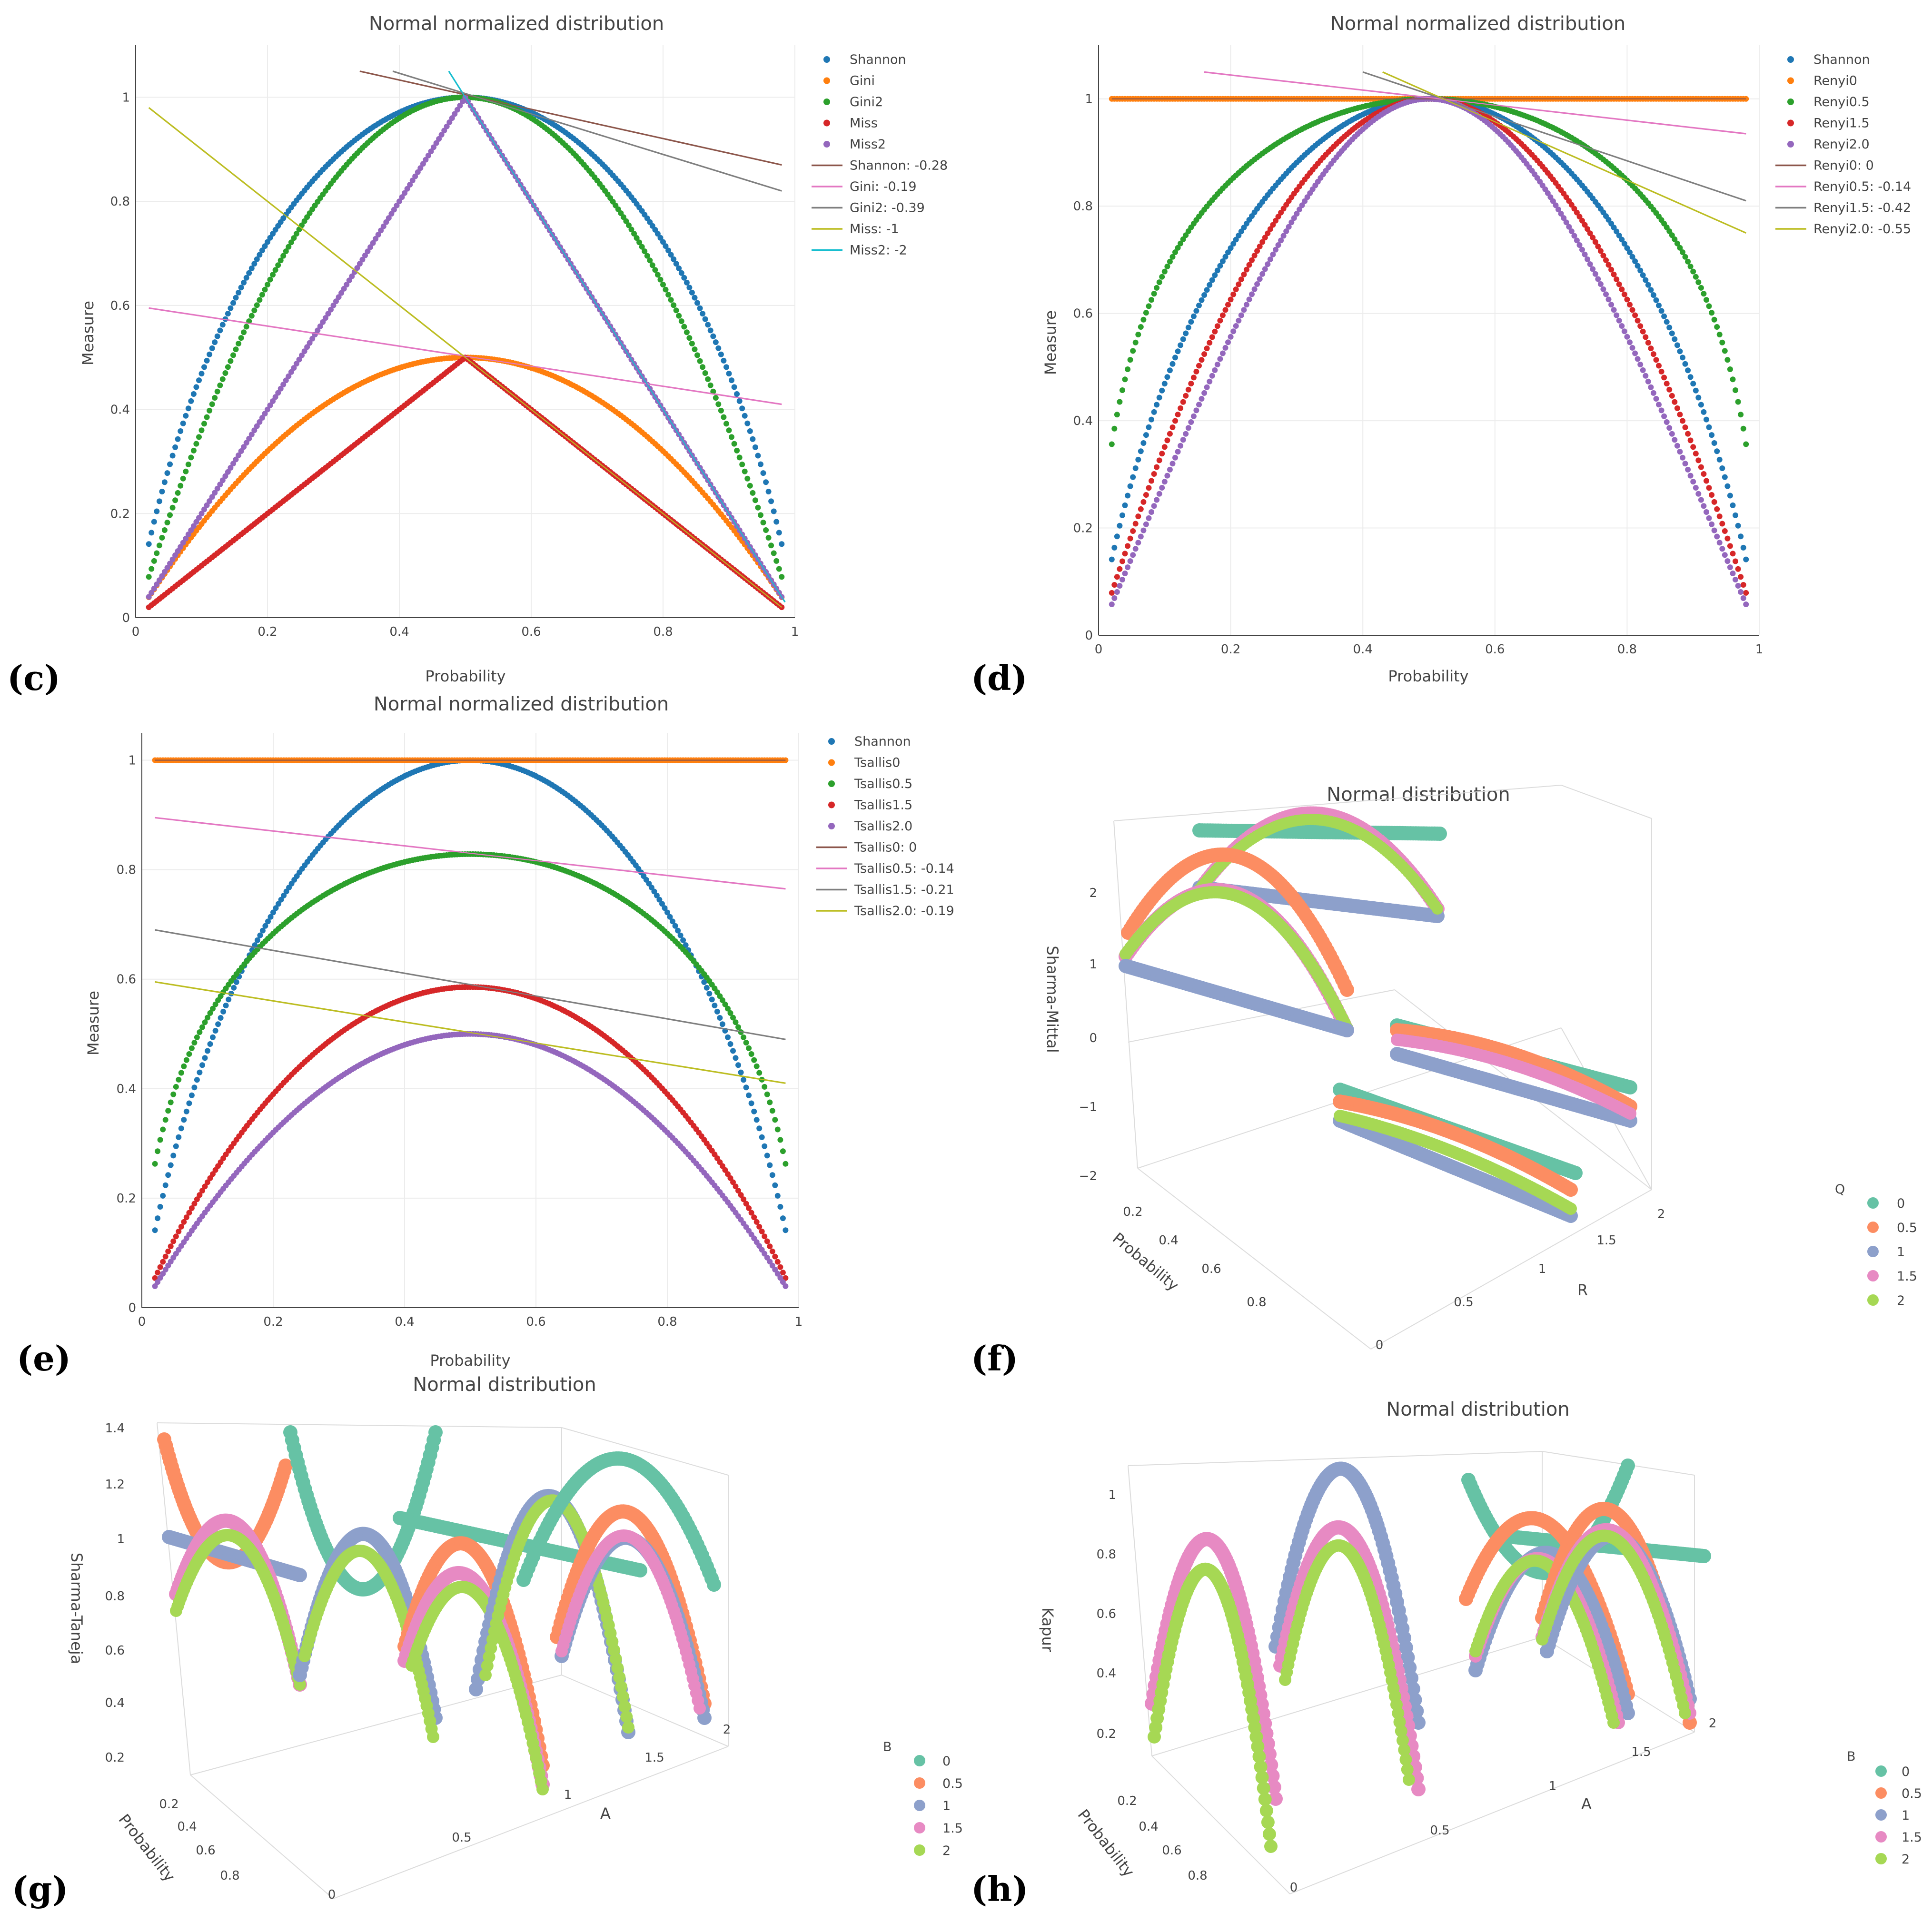 This screenshot has width=1932, height=1912. Describe the element at coordinates (877, 763) in the screenshot. I see `legend-label: Tsallis0` at that location.